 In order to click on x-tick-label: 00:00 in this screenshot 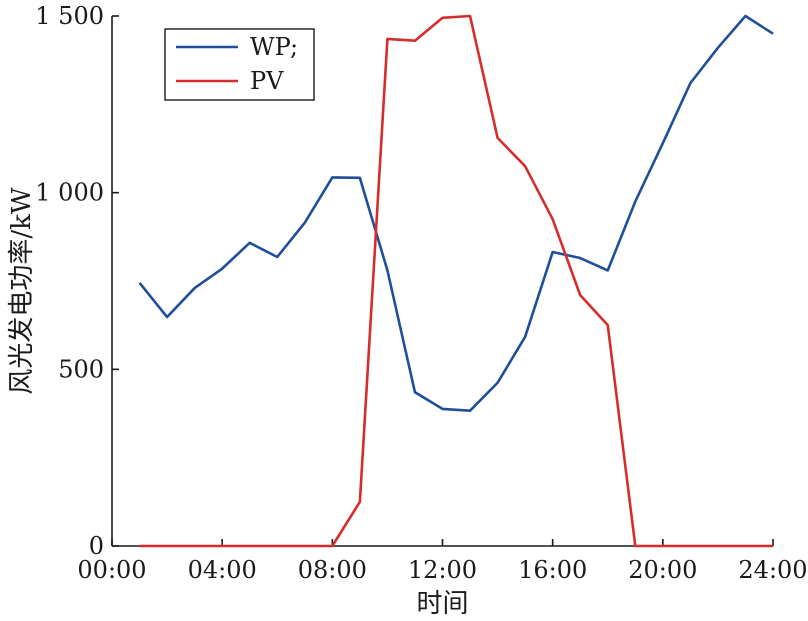, I will do `click(111, 570)`.